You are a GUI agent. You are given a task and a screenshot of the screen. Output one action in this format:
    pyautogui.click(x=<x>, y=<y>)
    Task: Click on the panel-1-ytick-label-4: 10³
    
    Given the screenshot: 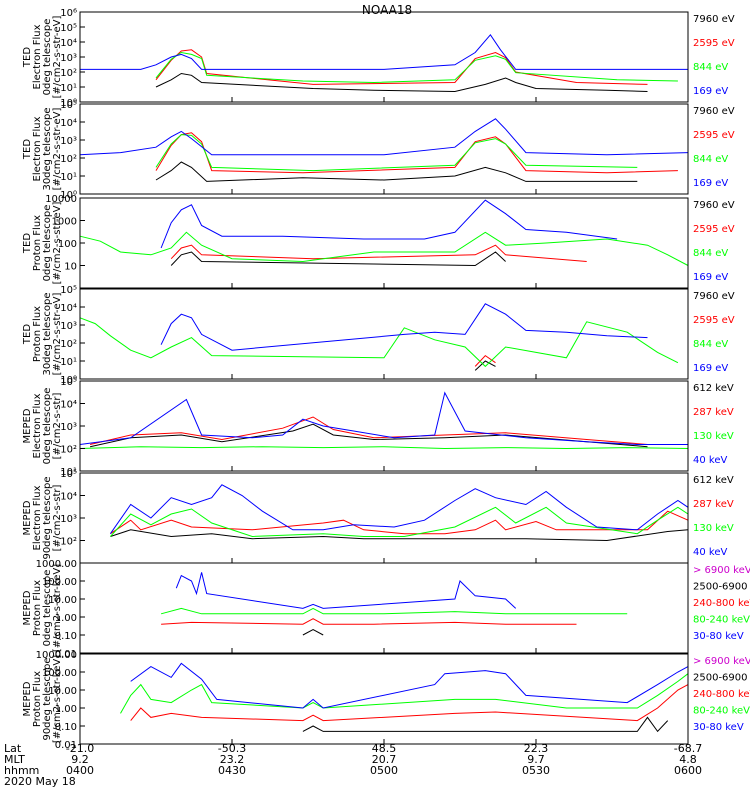 What is the action you would take?
    pyautogui.click(x=68, y=58)
    